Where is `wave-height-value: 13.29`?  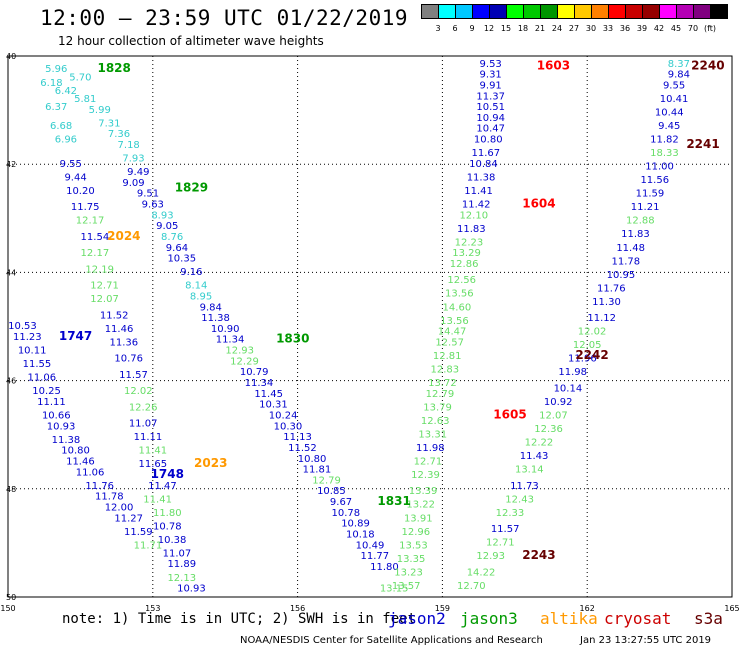
wave-height-value: 13.29 is located at coordinates (466, 253).